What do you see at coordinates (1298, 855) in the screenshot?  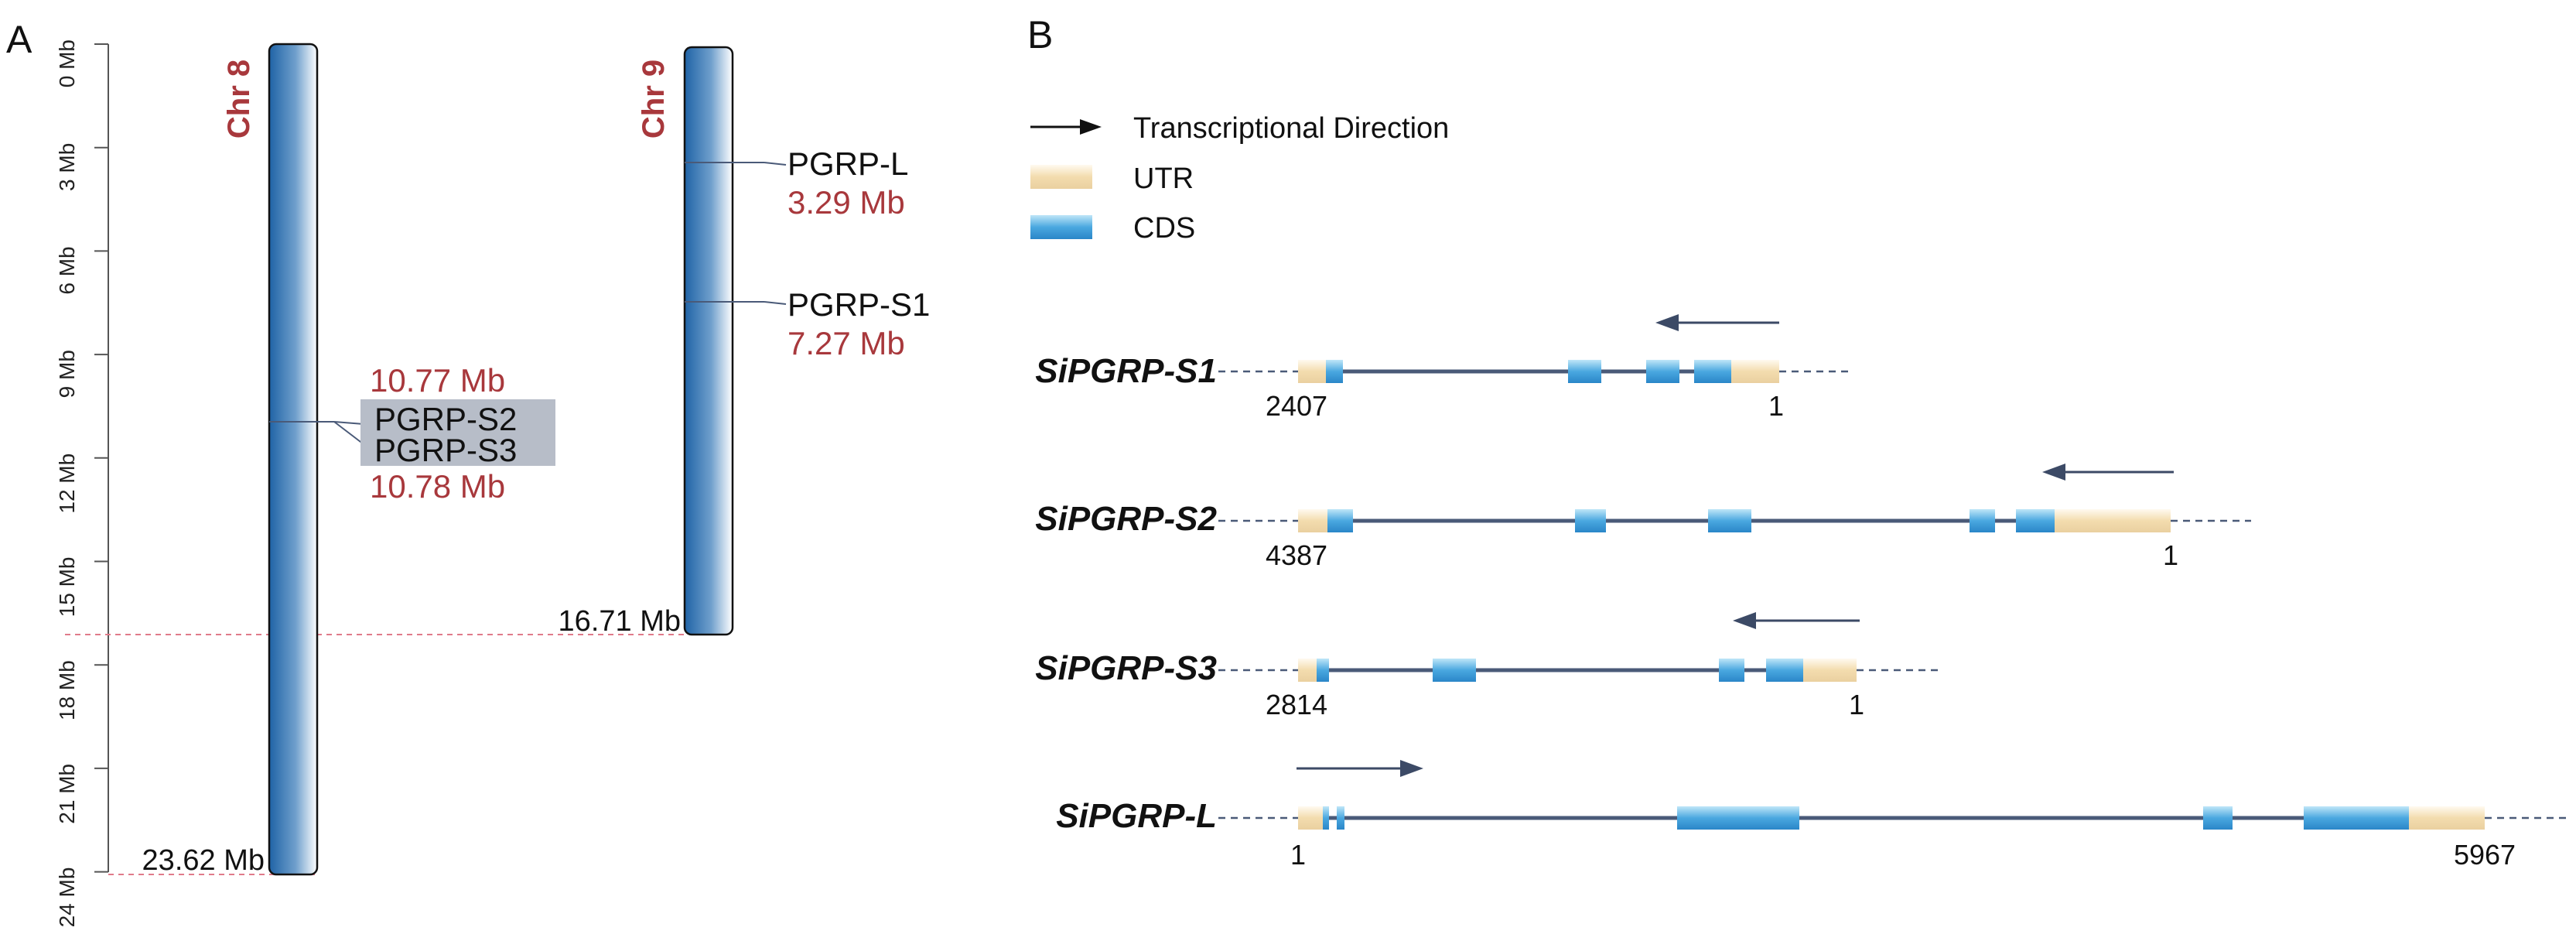 I see `start-coordinate: 1` at bounding box center [1298, 855].